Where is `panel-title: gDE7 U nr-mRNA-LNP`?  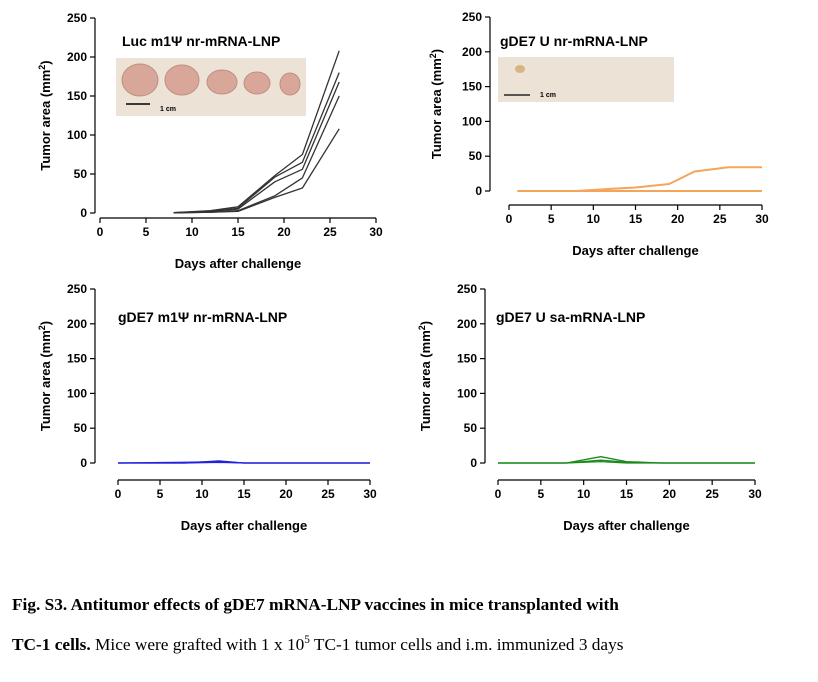 panel-title: gDE7 U nr-mRNA-LNP is located at coordinates (574, 41).